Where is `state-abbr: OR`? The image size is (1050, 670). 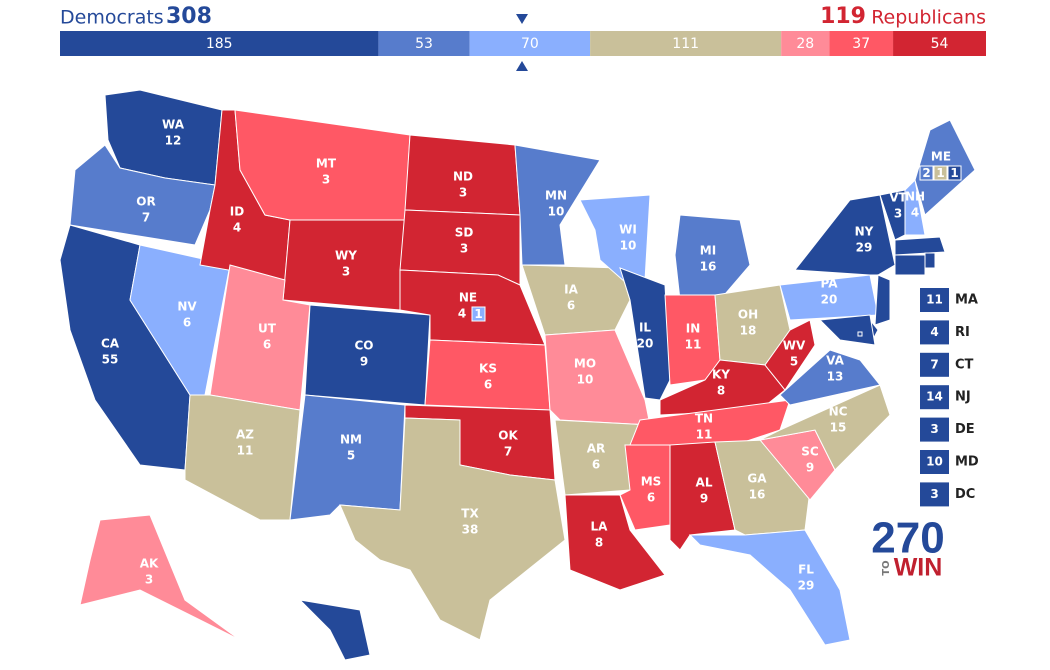 state-abbr: OR is located at coordinates (145, 202).